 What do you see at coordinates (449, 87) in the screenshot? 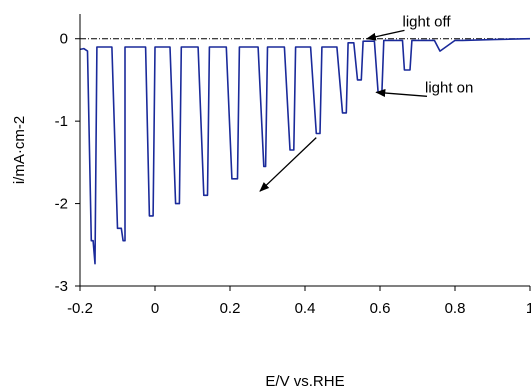
I see `annotation-label: light on` at bounding box center [449, 87].